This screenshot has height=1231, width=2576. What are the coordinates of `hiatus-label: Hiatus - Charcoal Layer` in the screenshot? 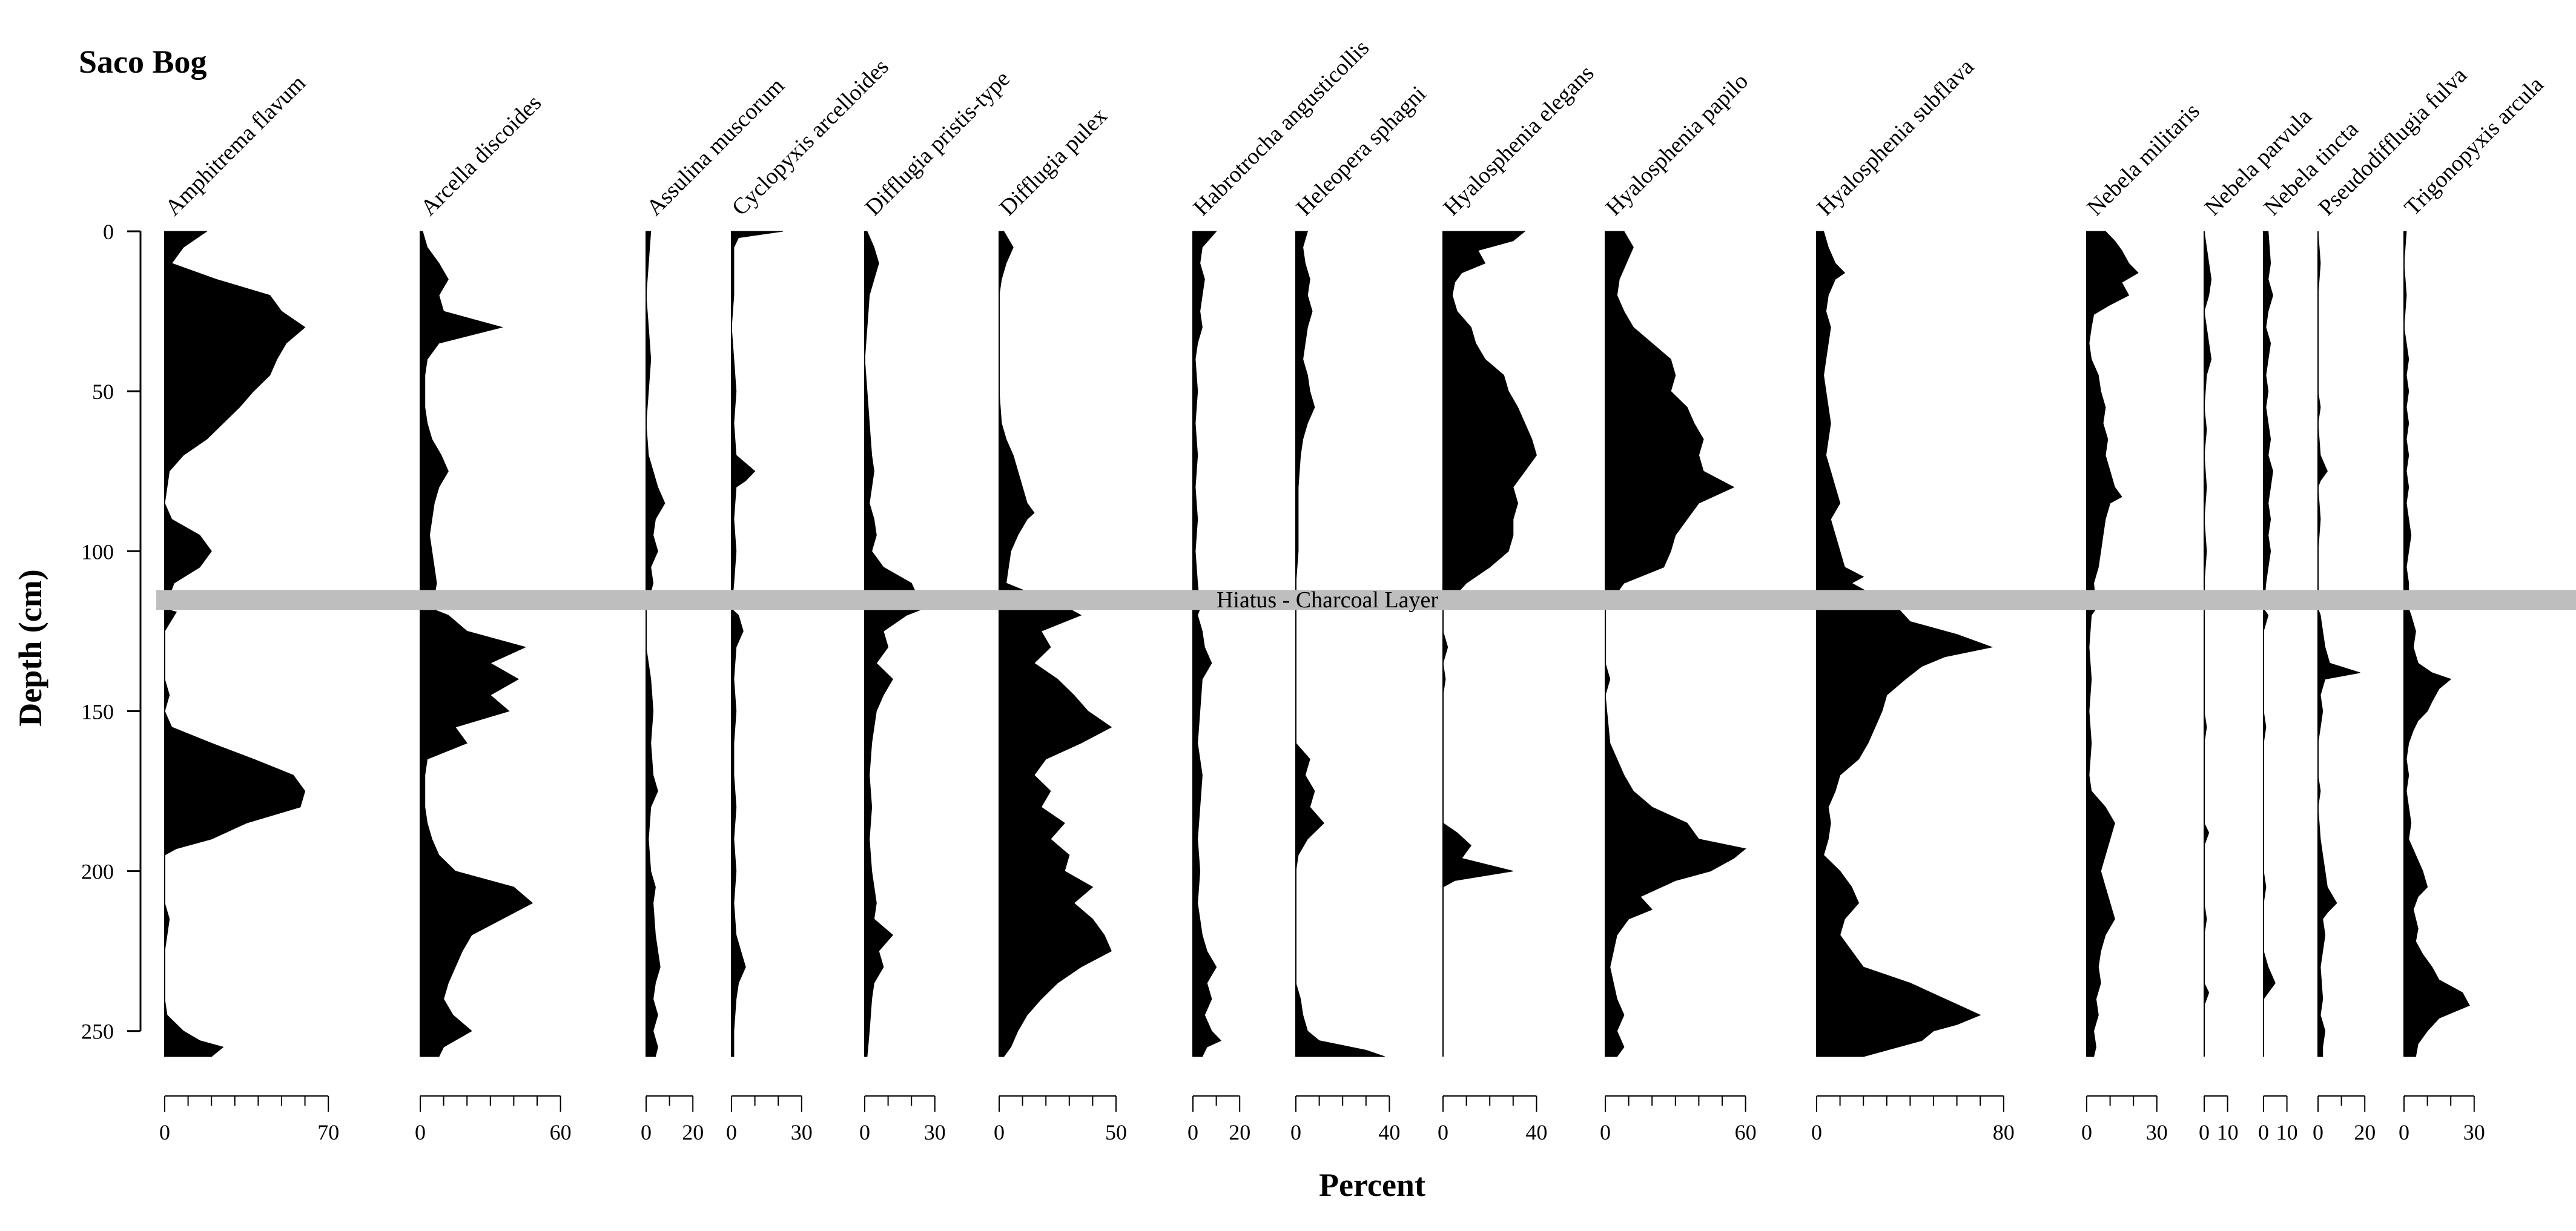 It's located at (1327, 600).